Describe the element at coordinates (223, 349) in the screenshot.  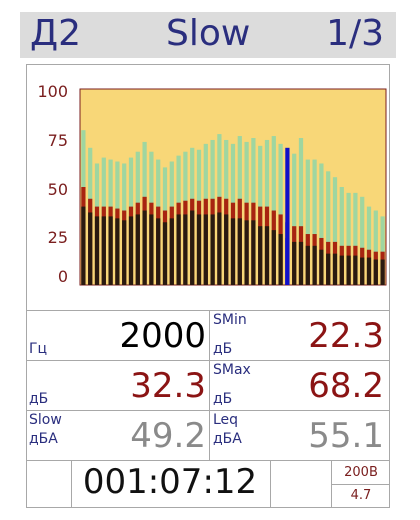
I see `smin-unit: дБ` at that location.